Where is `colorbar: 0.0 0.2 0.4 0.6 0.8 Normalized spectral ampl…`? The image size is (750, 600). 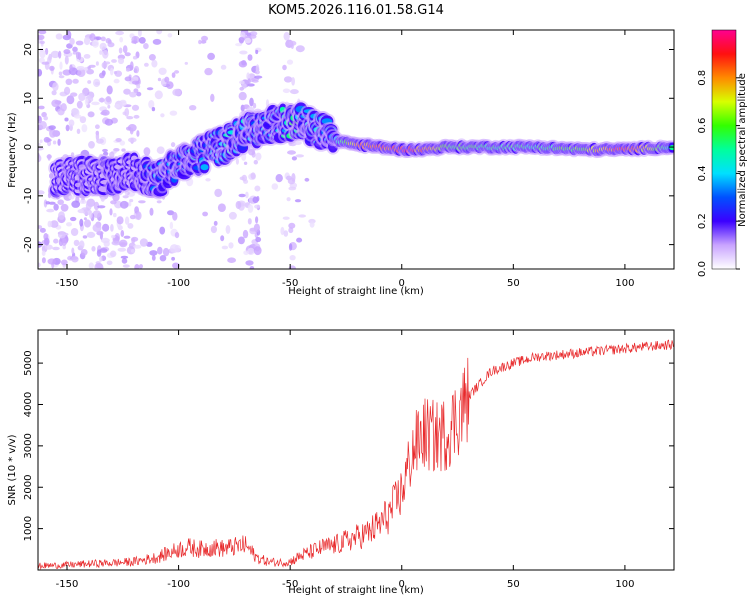 colorbar: 0.0 0.2 0.4 0.6 0.8 Normalized spectral ampl… is located at coordinates (722, 153).